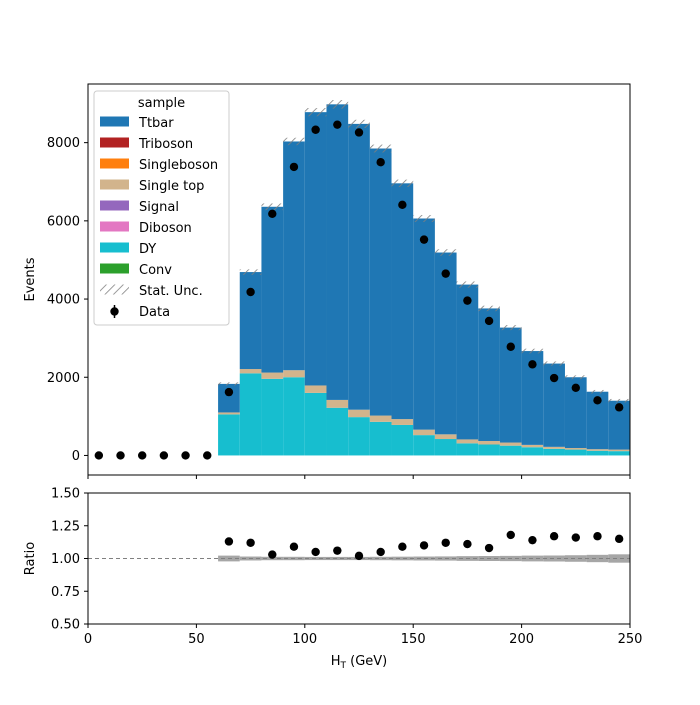  I want to click on legend-swatch-dy, so click(114, 247).